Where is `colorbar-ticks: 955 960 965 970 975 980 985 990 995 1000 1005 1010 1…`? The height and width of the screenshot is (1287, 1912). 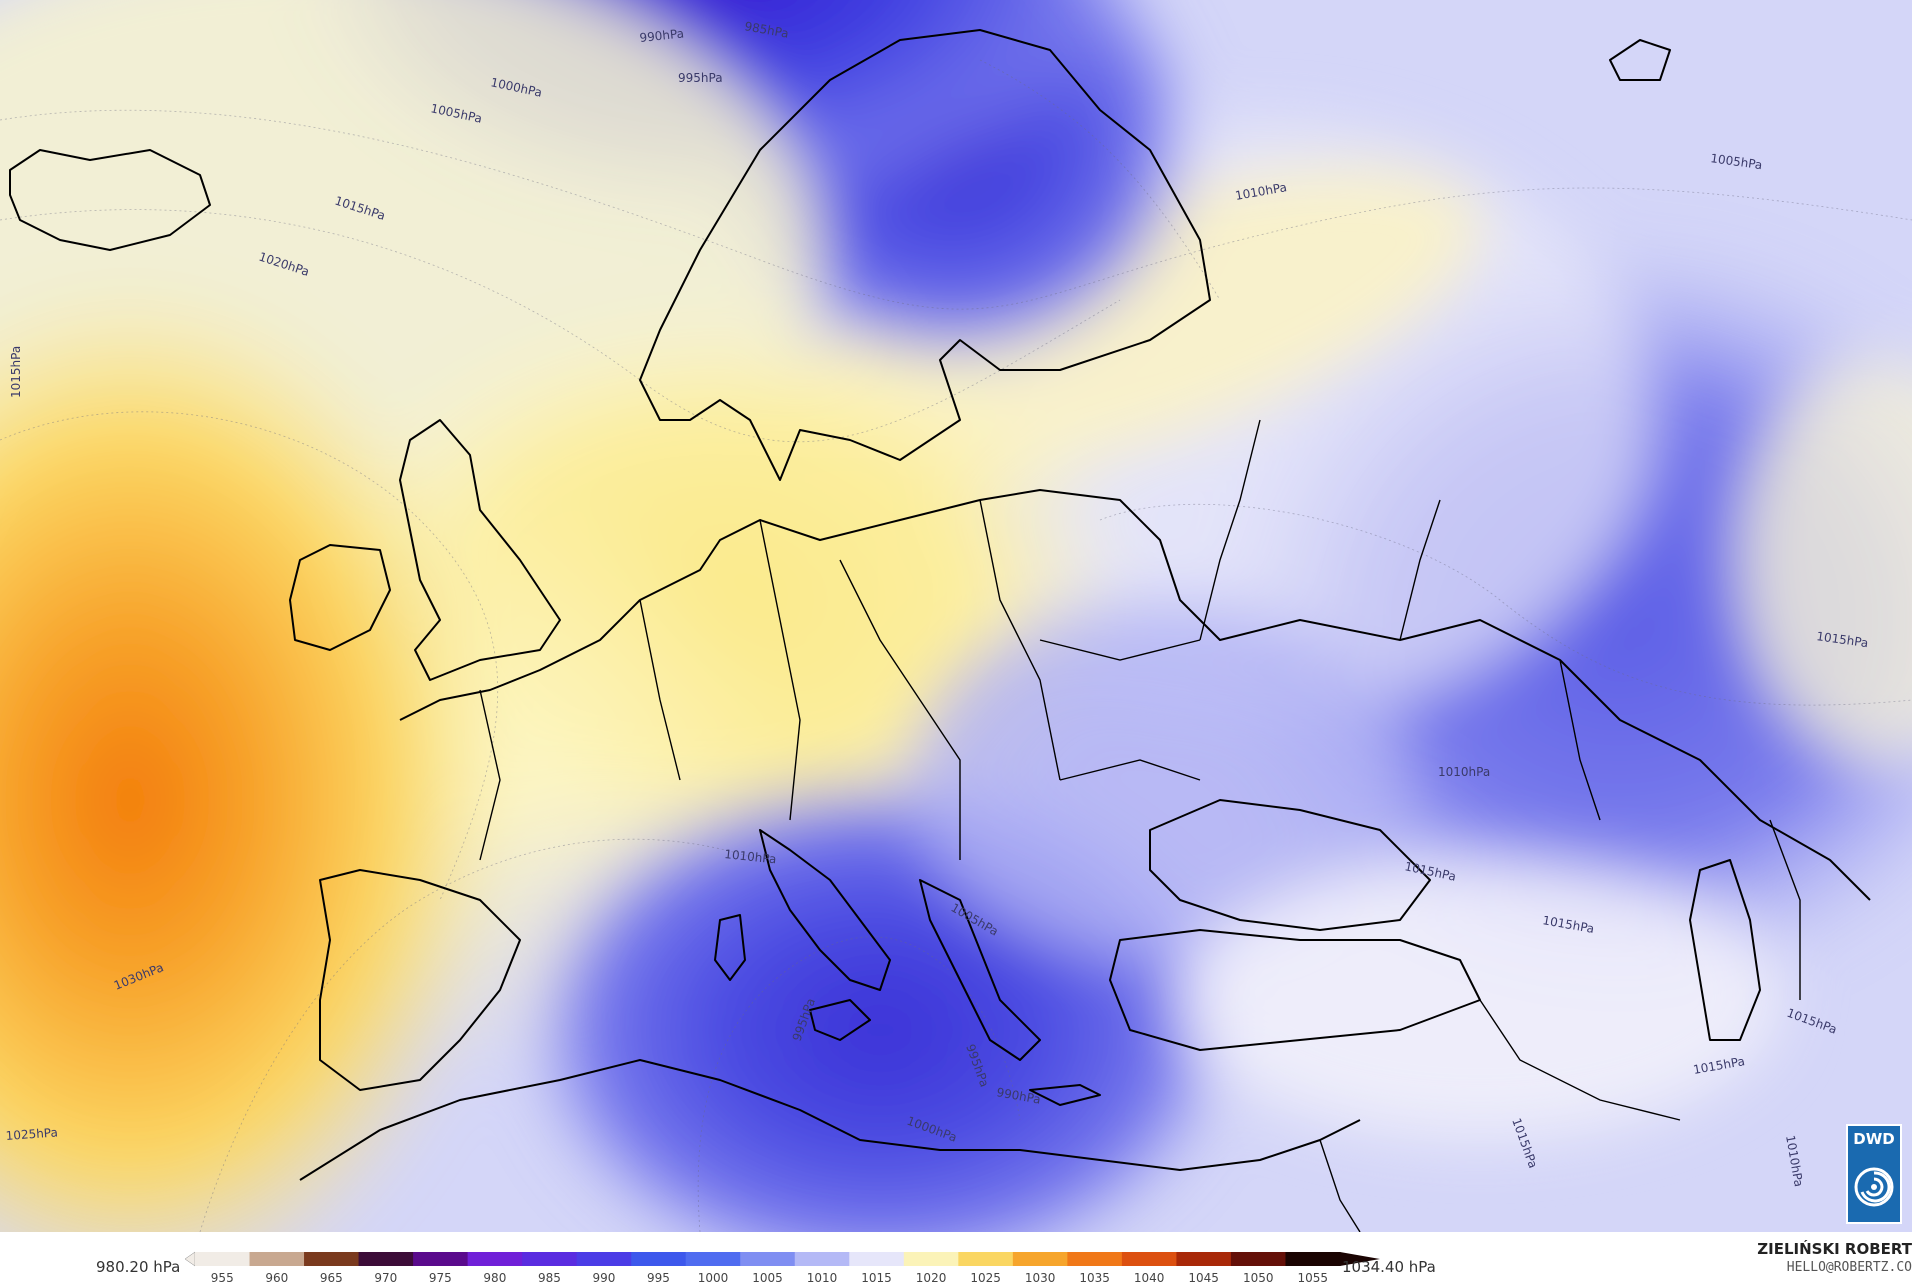 colorbar-ticks: 955 960 965 970 975 980 985 990 995 1000 1005 1010 1… is located at coordinates (769, 1278).